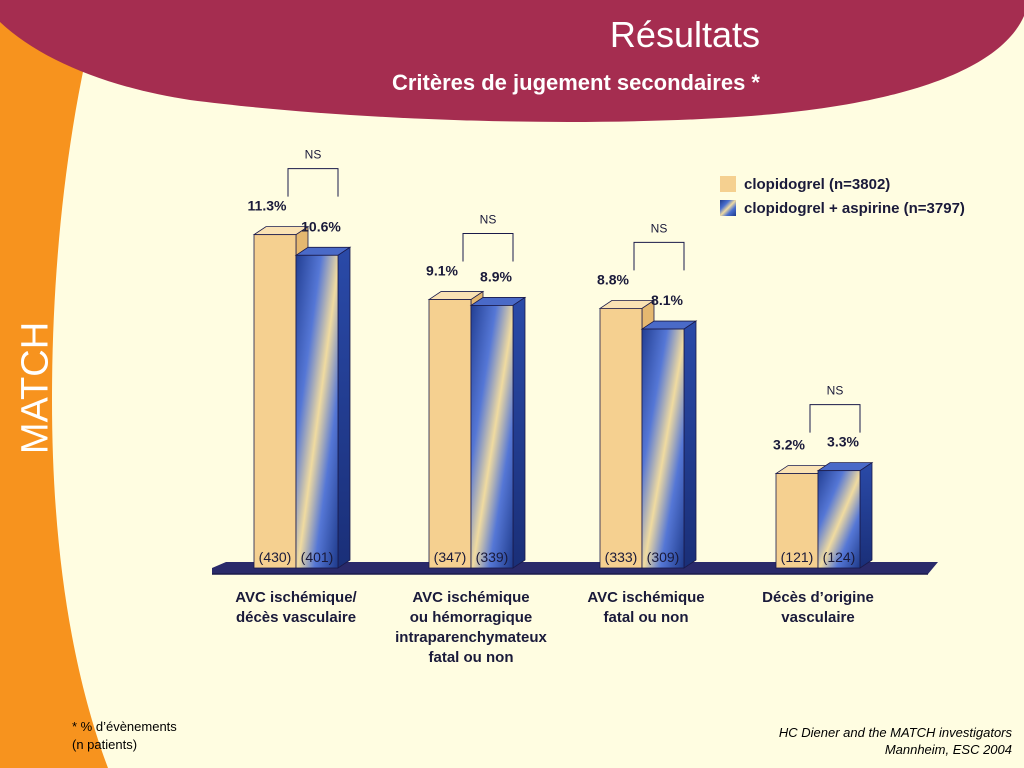  What do you see at coordinates (728, 208) in the screenshot?
I see `legend-swatch-clopidogrel-aspirine` at bounding box center [728, 208].